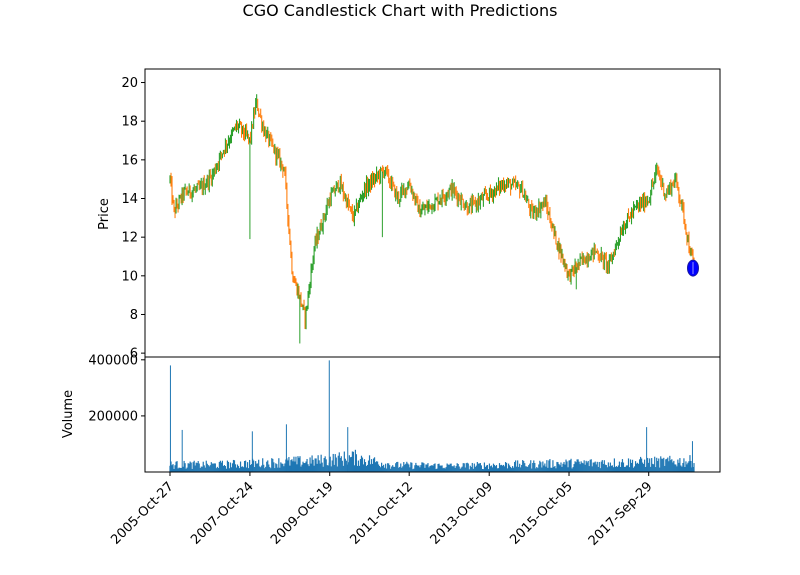 This screenshot has width=800, height=575. I want to click on volume-bars, so click(432, 416).